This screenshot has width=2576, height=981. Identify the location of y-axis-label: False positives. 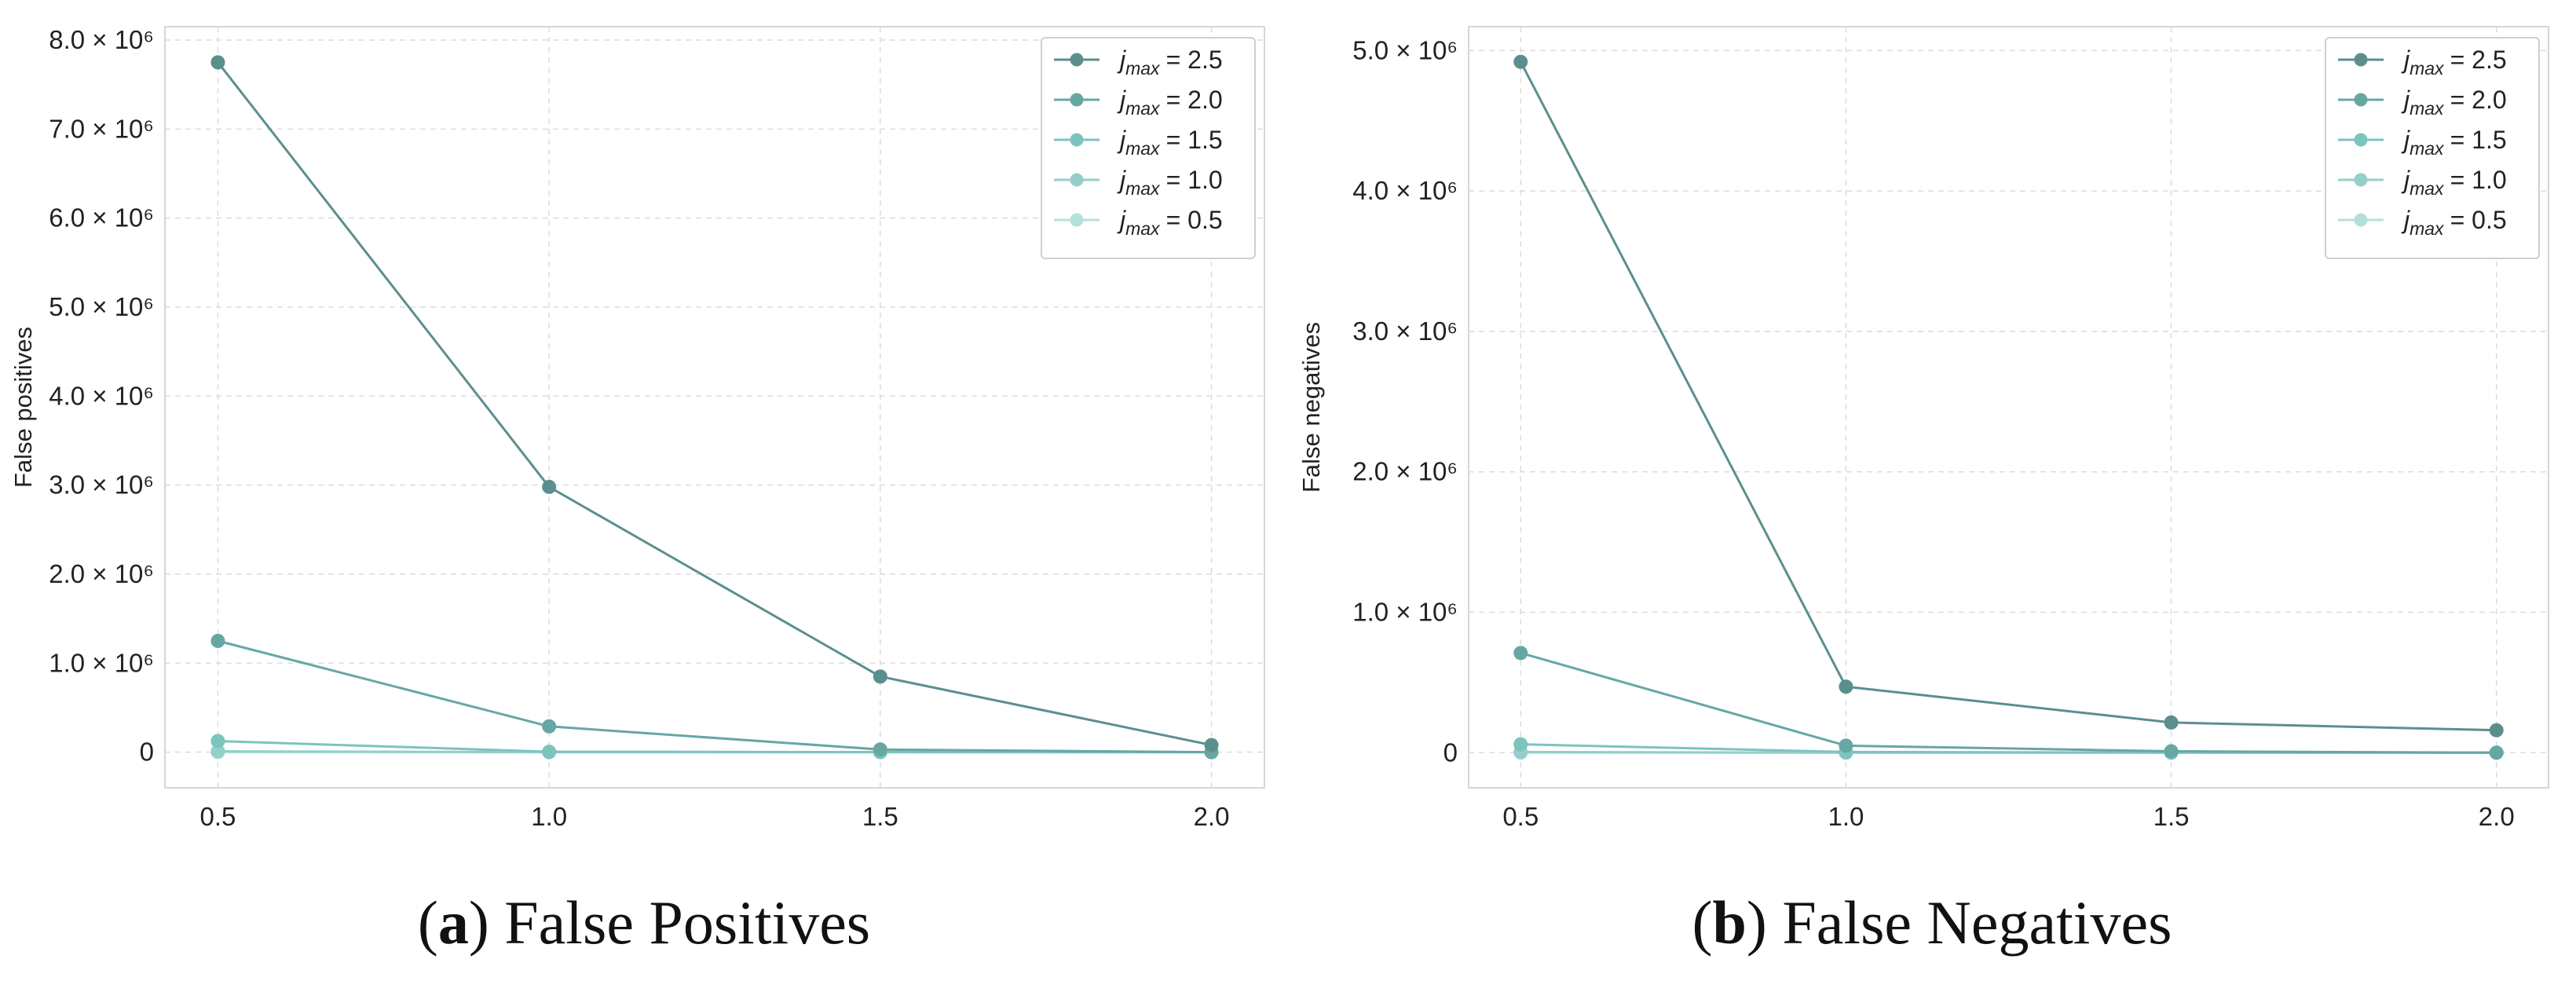
(23, 408).